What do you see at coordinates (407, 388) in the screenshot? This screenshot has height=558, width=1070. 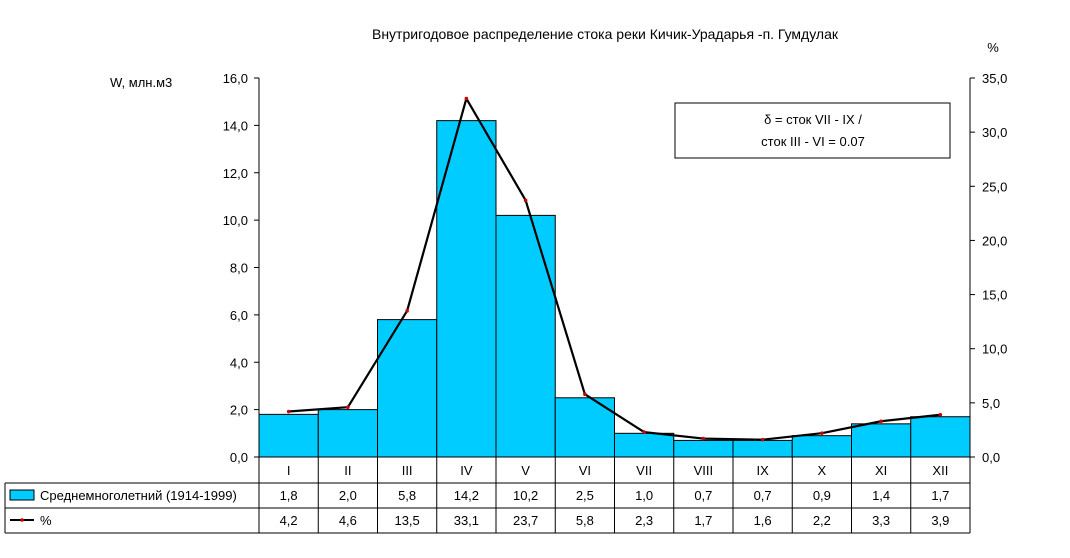 I see `bar-III` at bounding box center [407, 388].